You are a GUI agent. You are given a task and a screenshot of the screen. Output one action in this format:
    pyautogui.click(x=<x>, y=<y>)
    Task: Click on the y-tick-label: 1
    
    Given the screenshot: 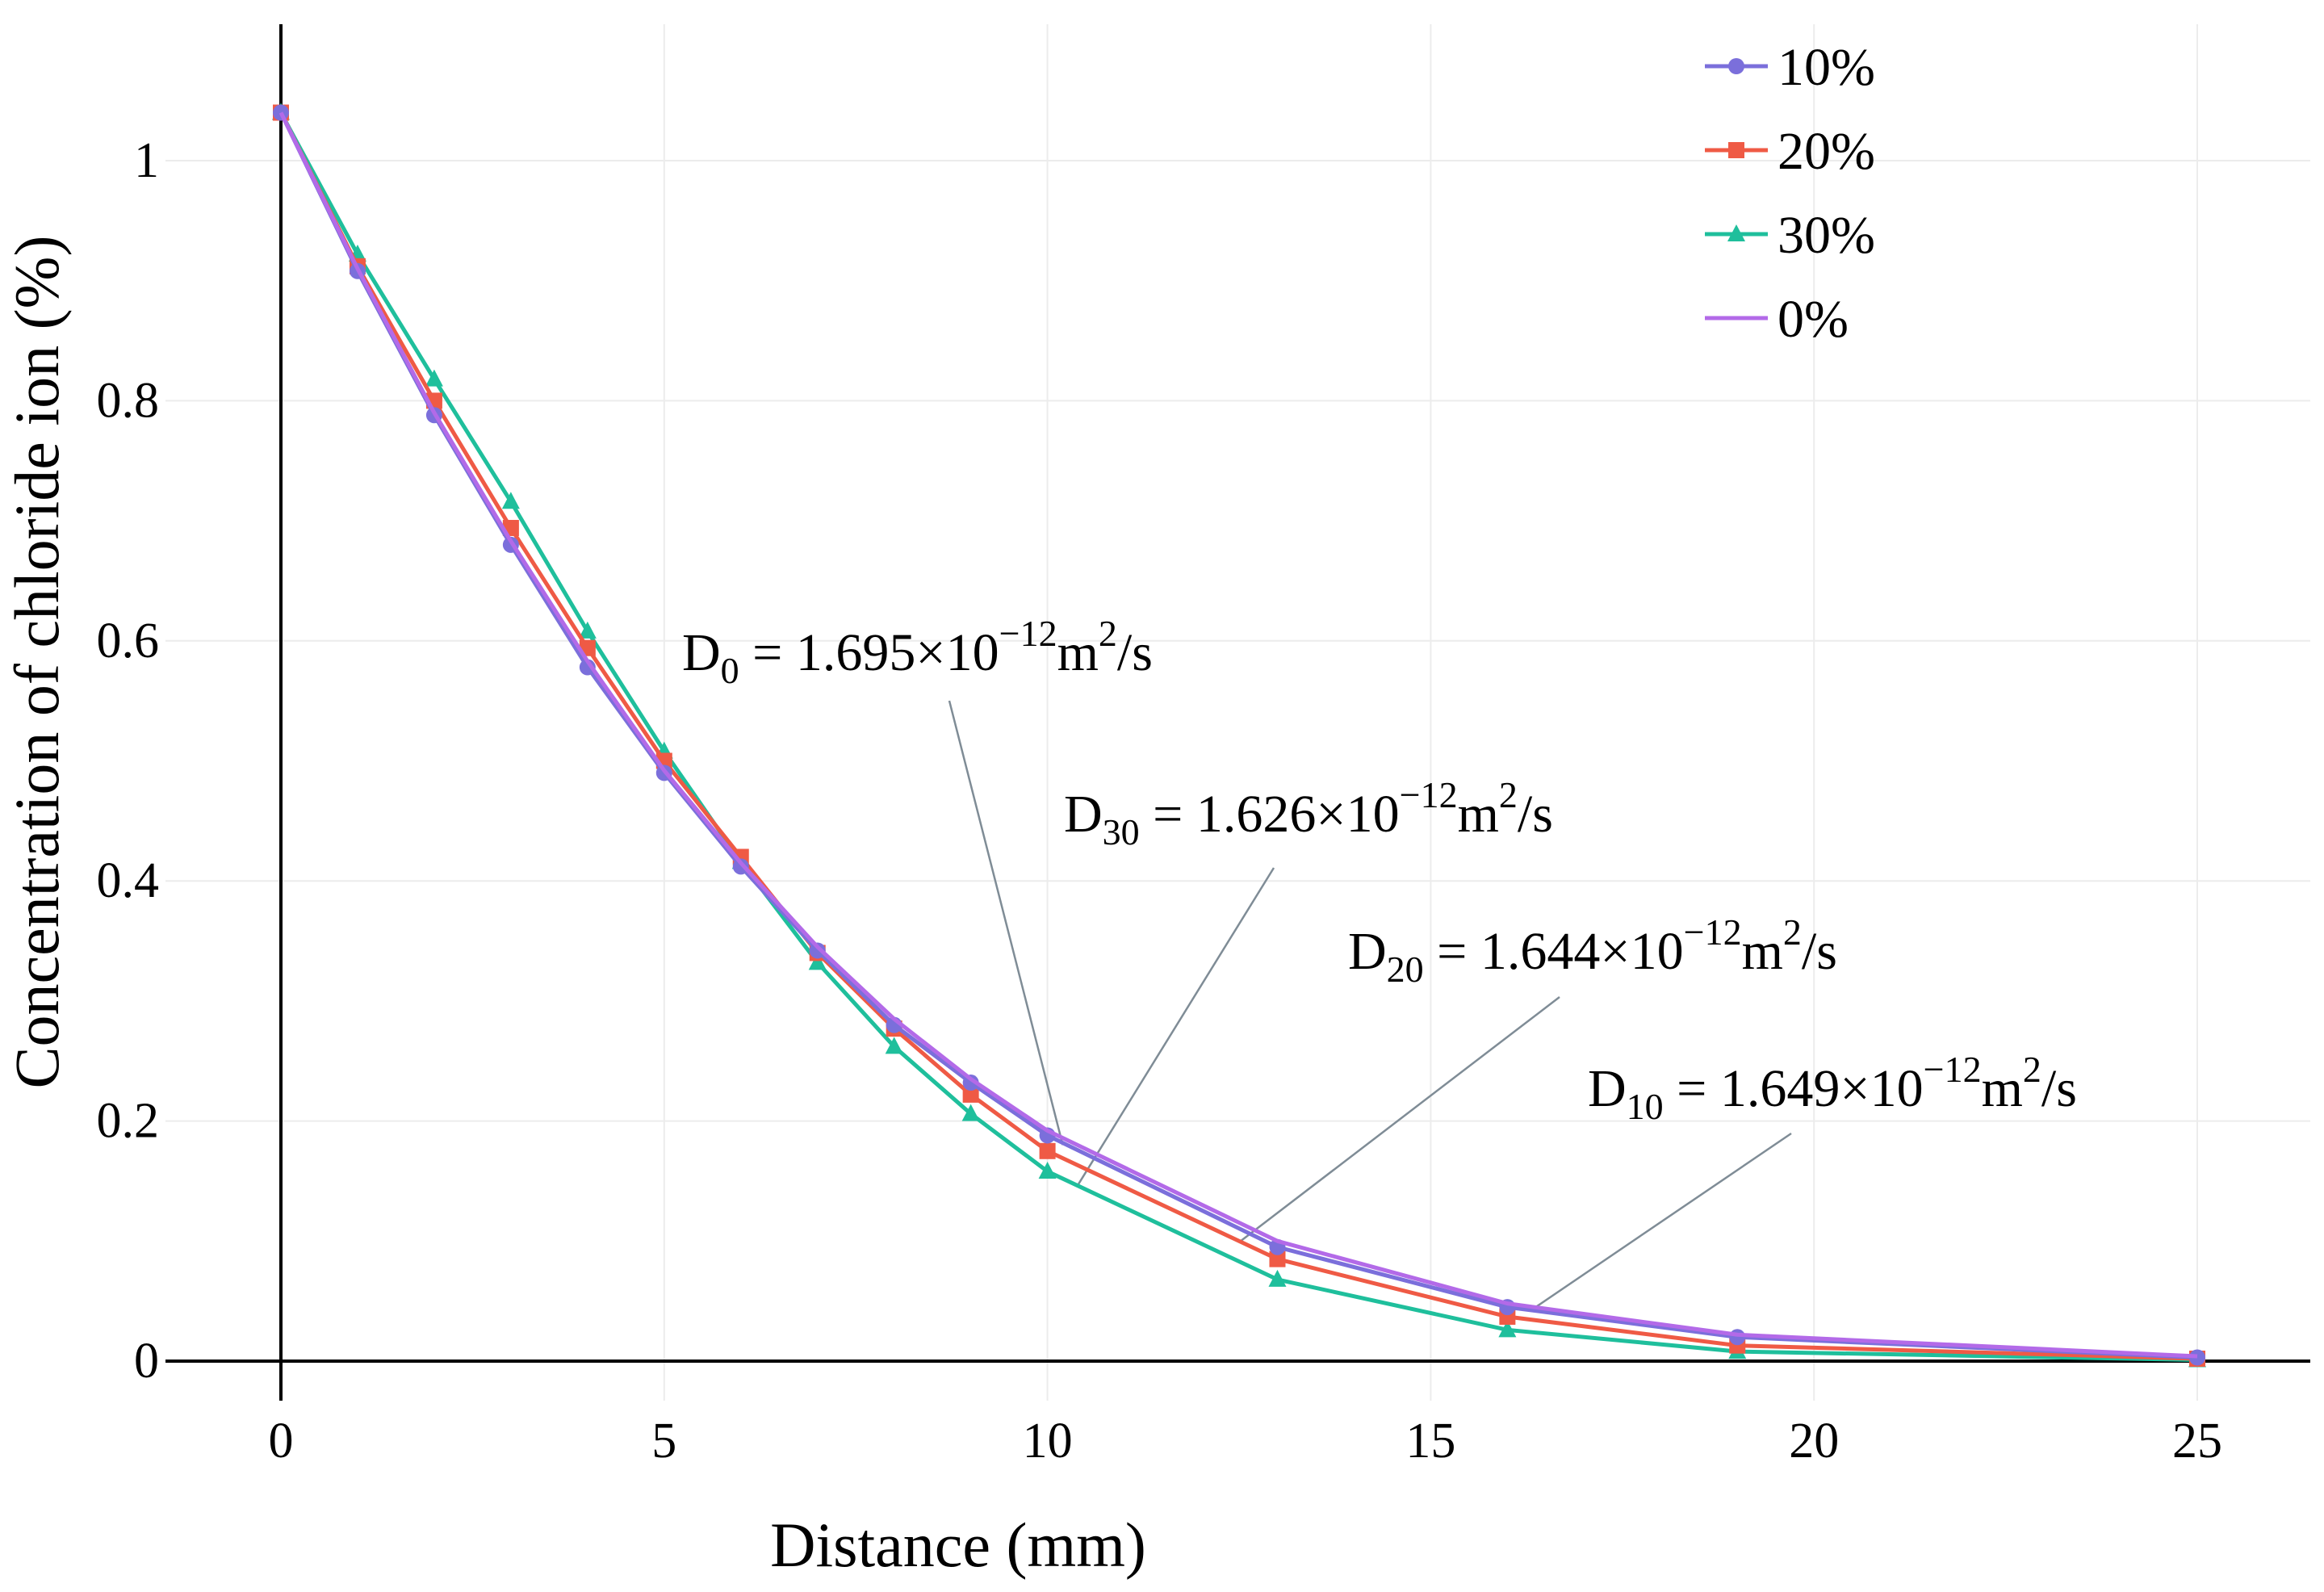 What is the action you would take?
    pyautogui.click(x=146, y=160)
    